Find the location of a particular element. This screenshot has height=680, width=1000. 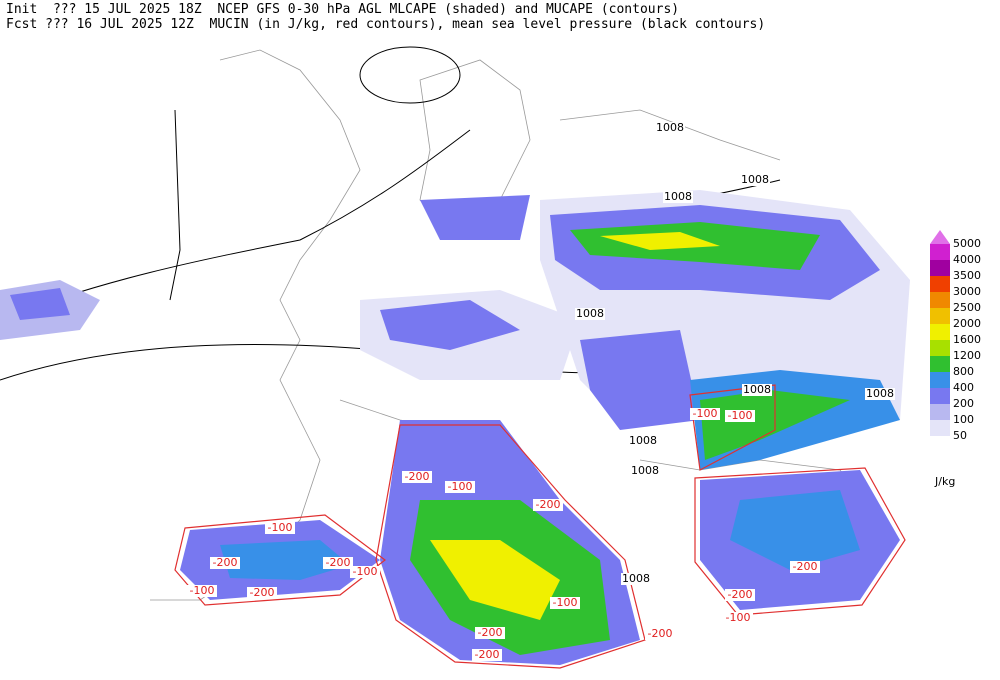

legend-label: 2500 is located at coordinates (967, 307).